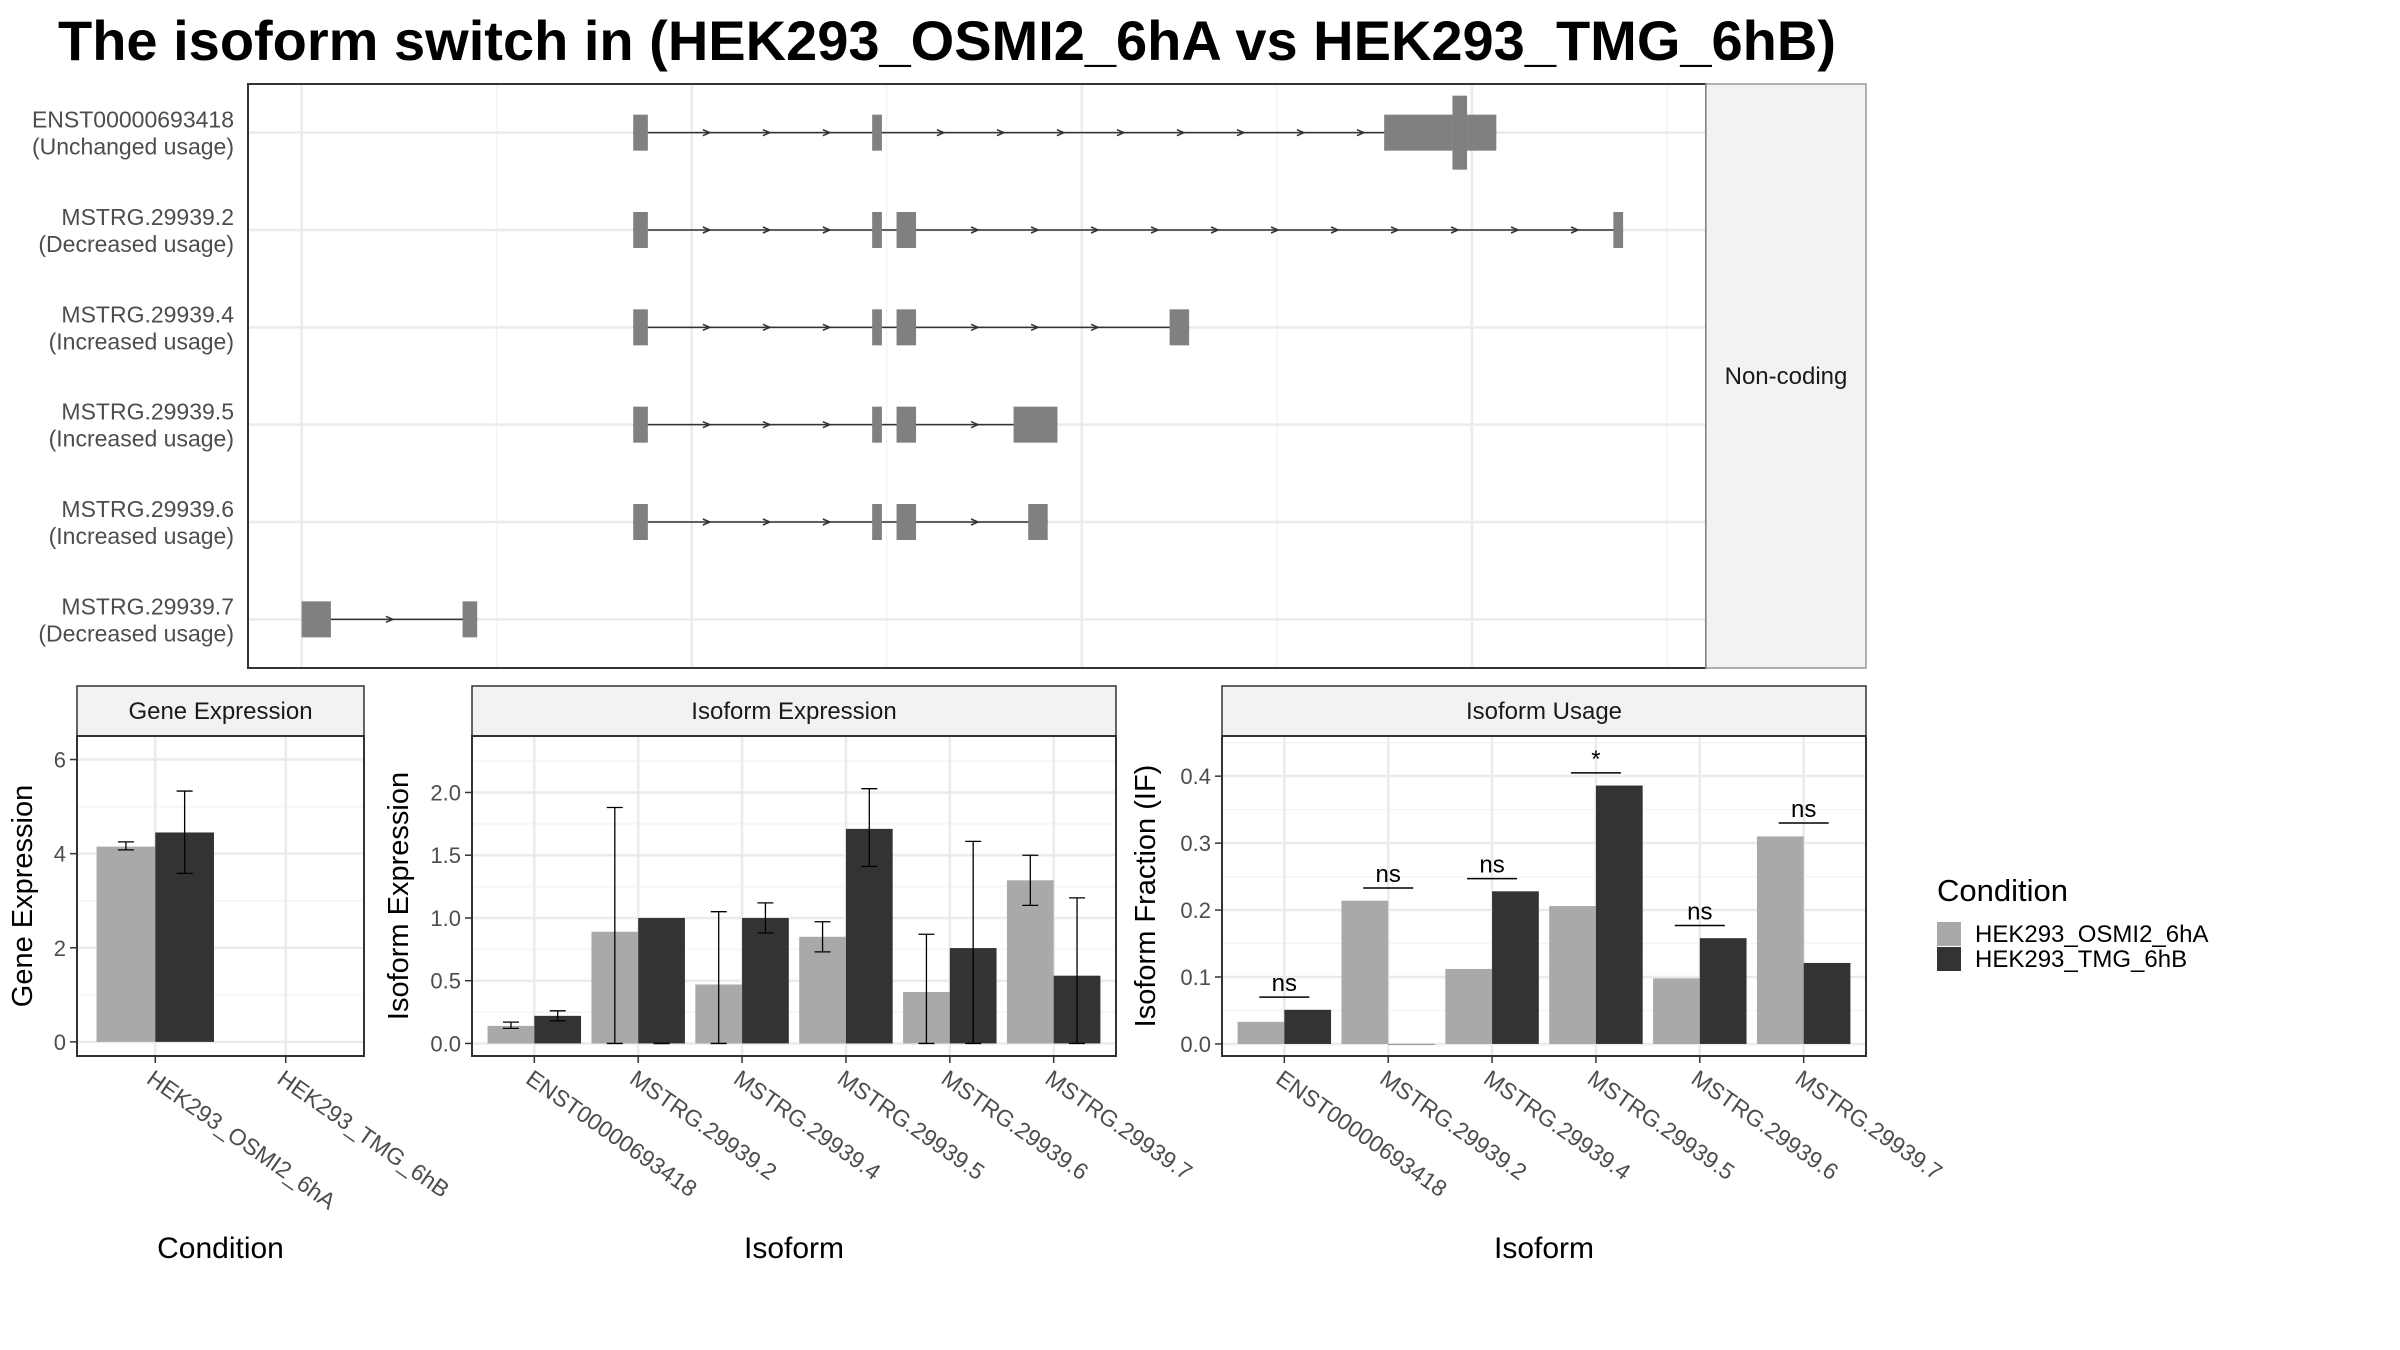  I want to click on transcript-id-label: MSTRG.29939.2, so click(147, 217).